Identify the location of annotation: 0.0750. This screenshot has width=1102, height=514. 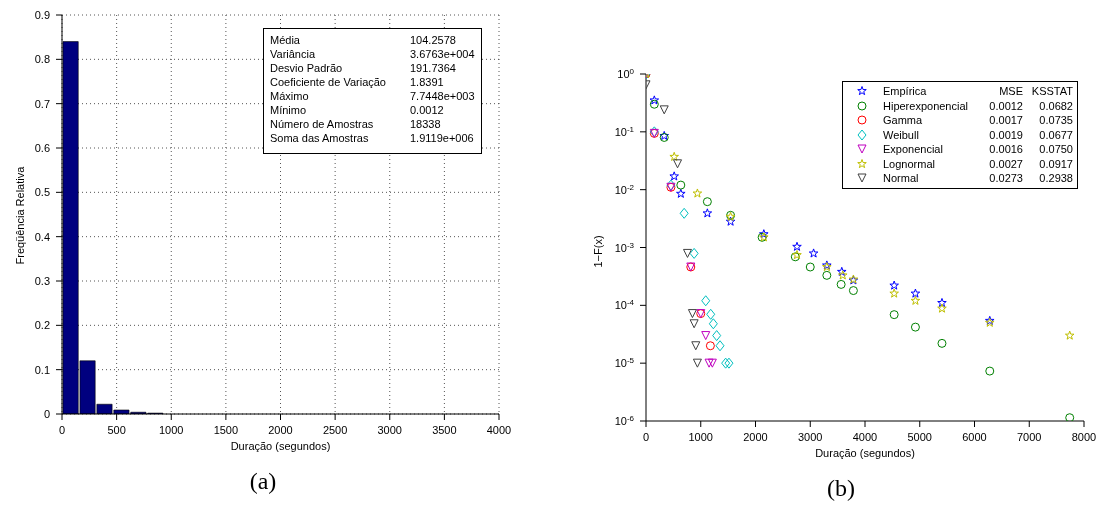
(1055, 149).